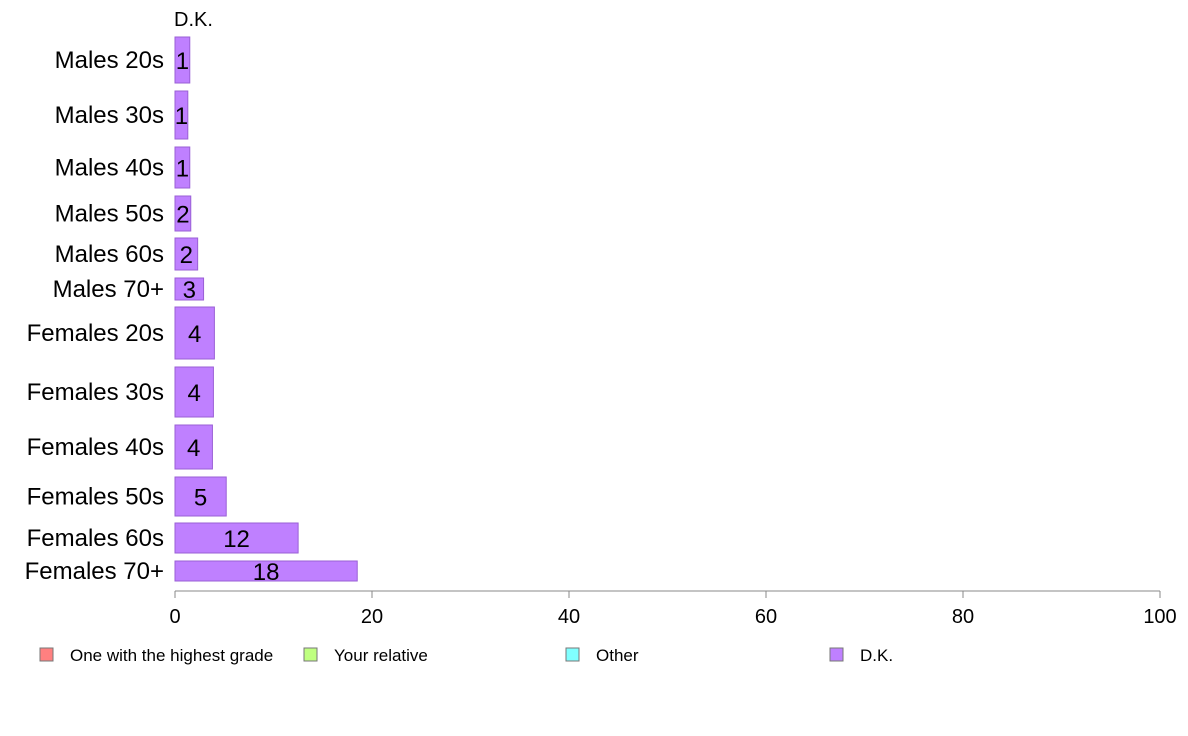  Describe the element at coordinates (109, 60) in the screenshot. I see `category-label: Males 20s` at that location.